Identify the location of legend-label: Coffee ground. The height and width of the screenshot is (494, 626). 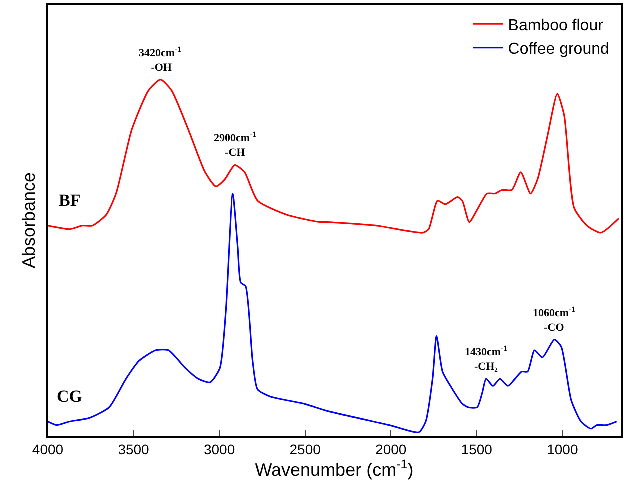
(559, 49).